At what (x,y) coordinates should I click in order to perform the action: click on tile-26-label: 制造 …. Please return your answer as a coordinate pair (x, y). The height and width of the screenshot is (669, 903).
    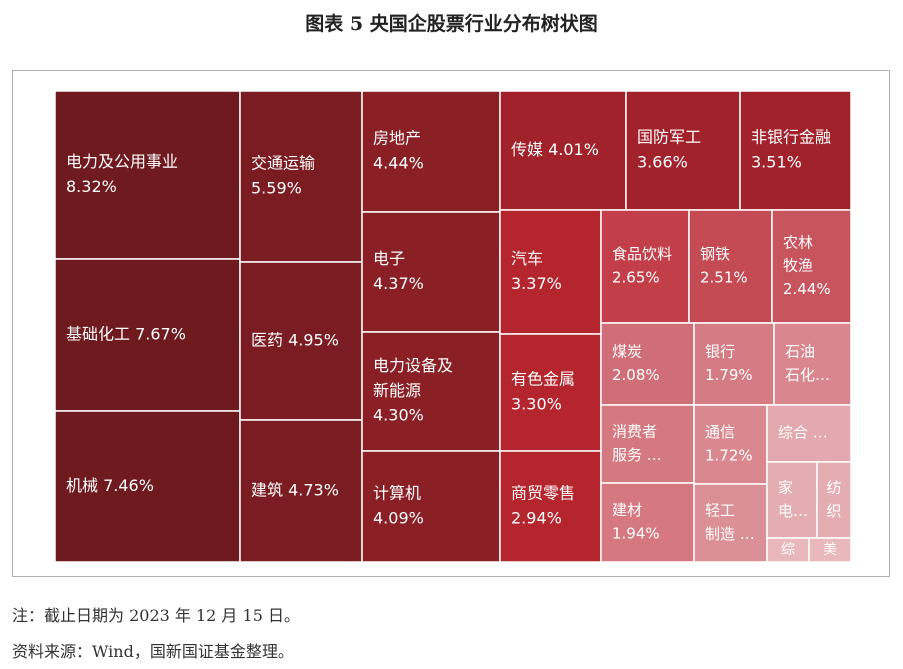
    Looking at the image, I should click on (730, 534).